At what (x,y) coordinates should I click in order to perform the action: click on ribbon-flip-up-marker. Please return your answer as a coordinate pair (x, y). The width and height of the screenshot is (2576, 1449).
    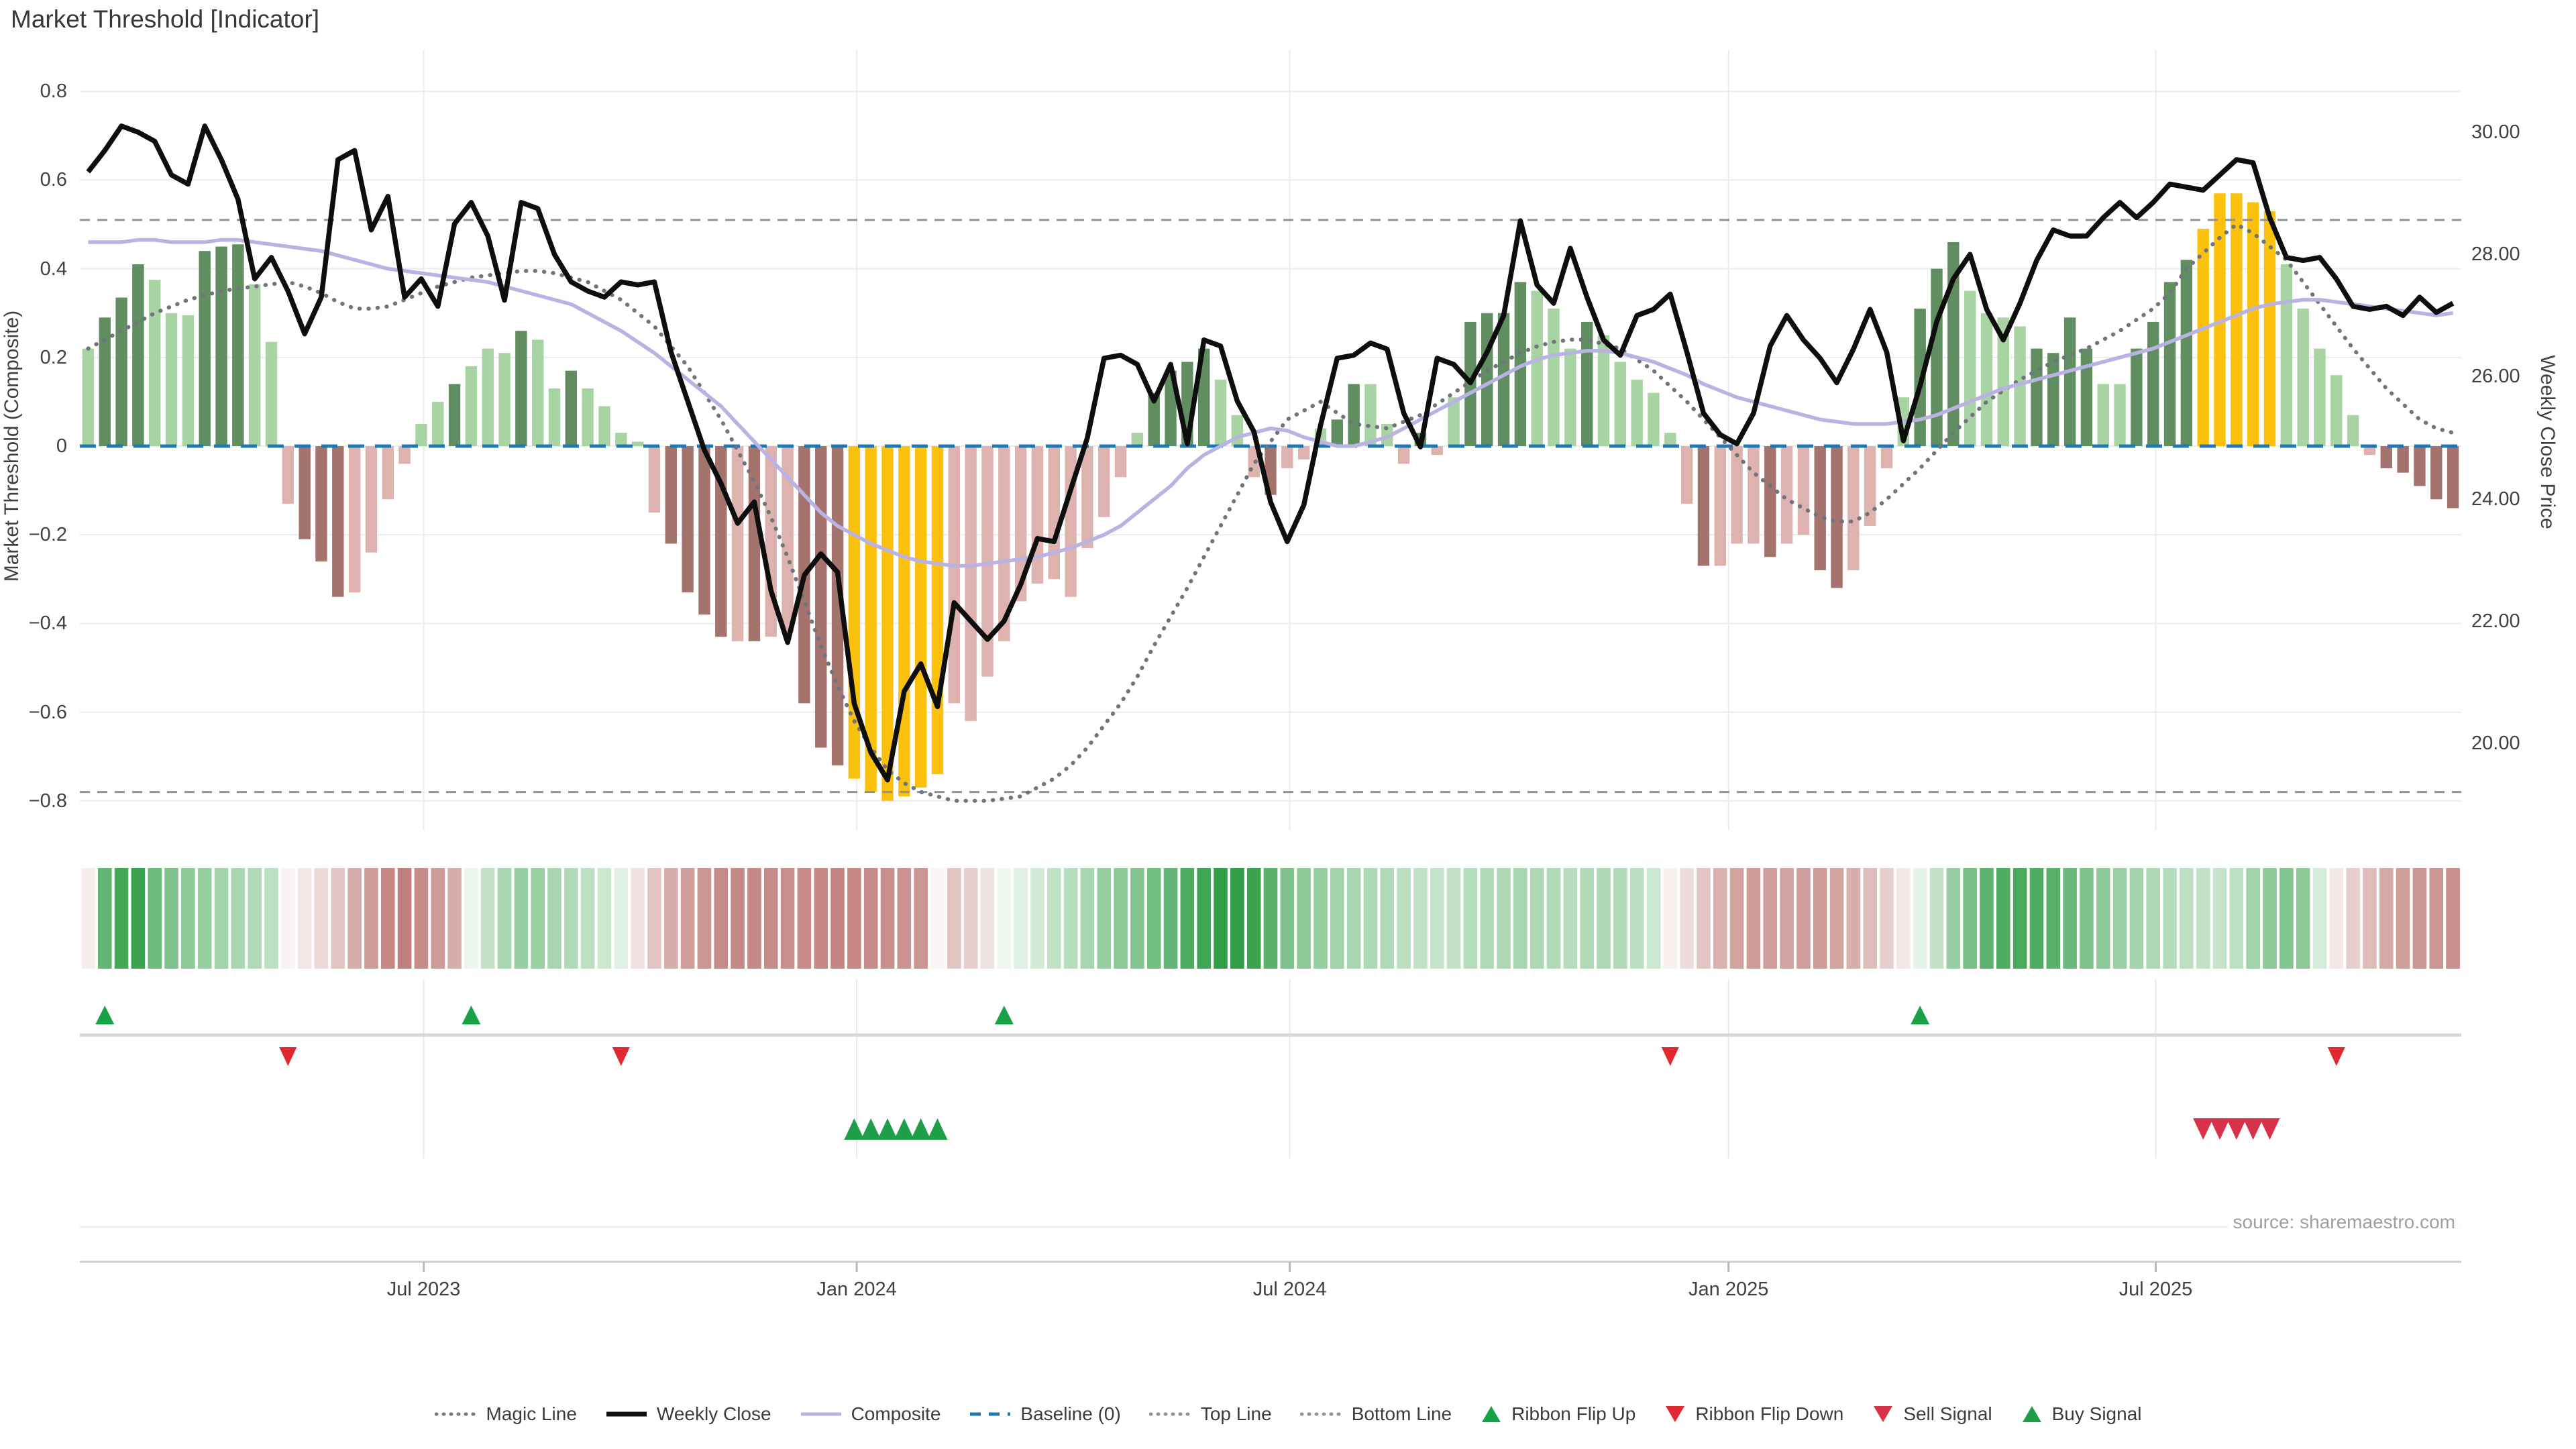
    Looking at the image, I should click on (1004, 1015).